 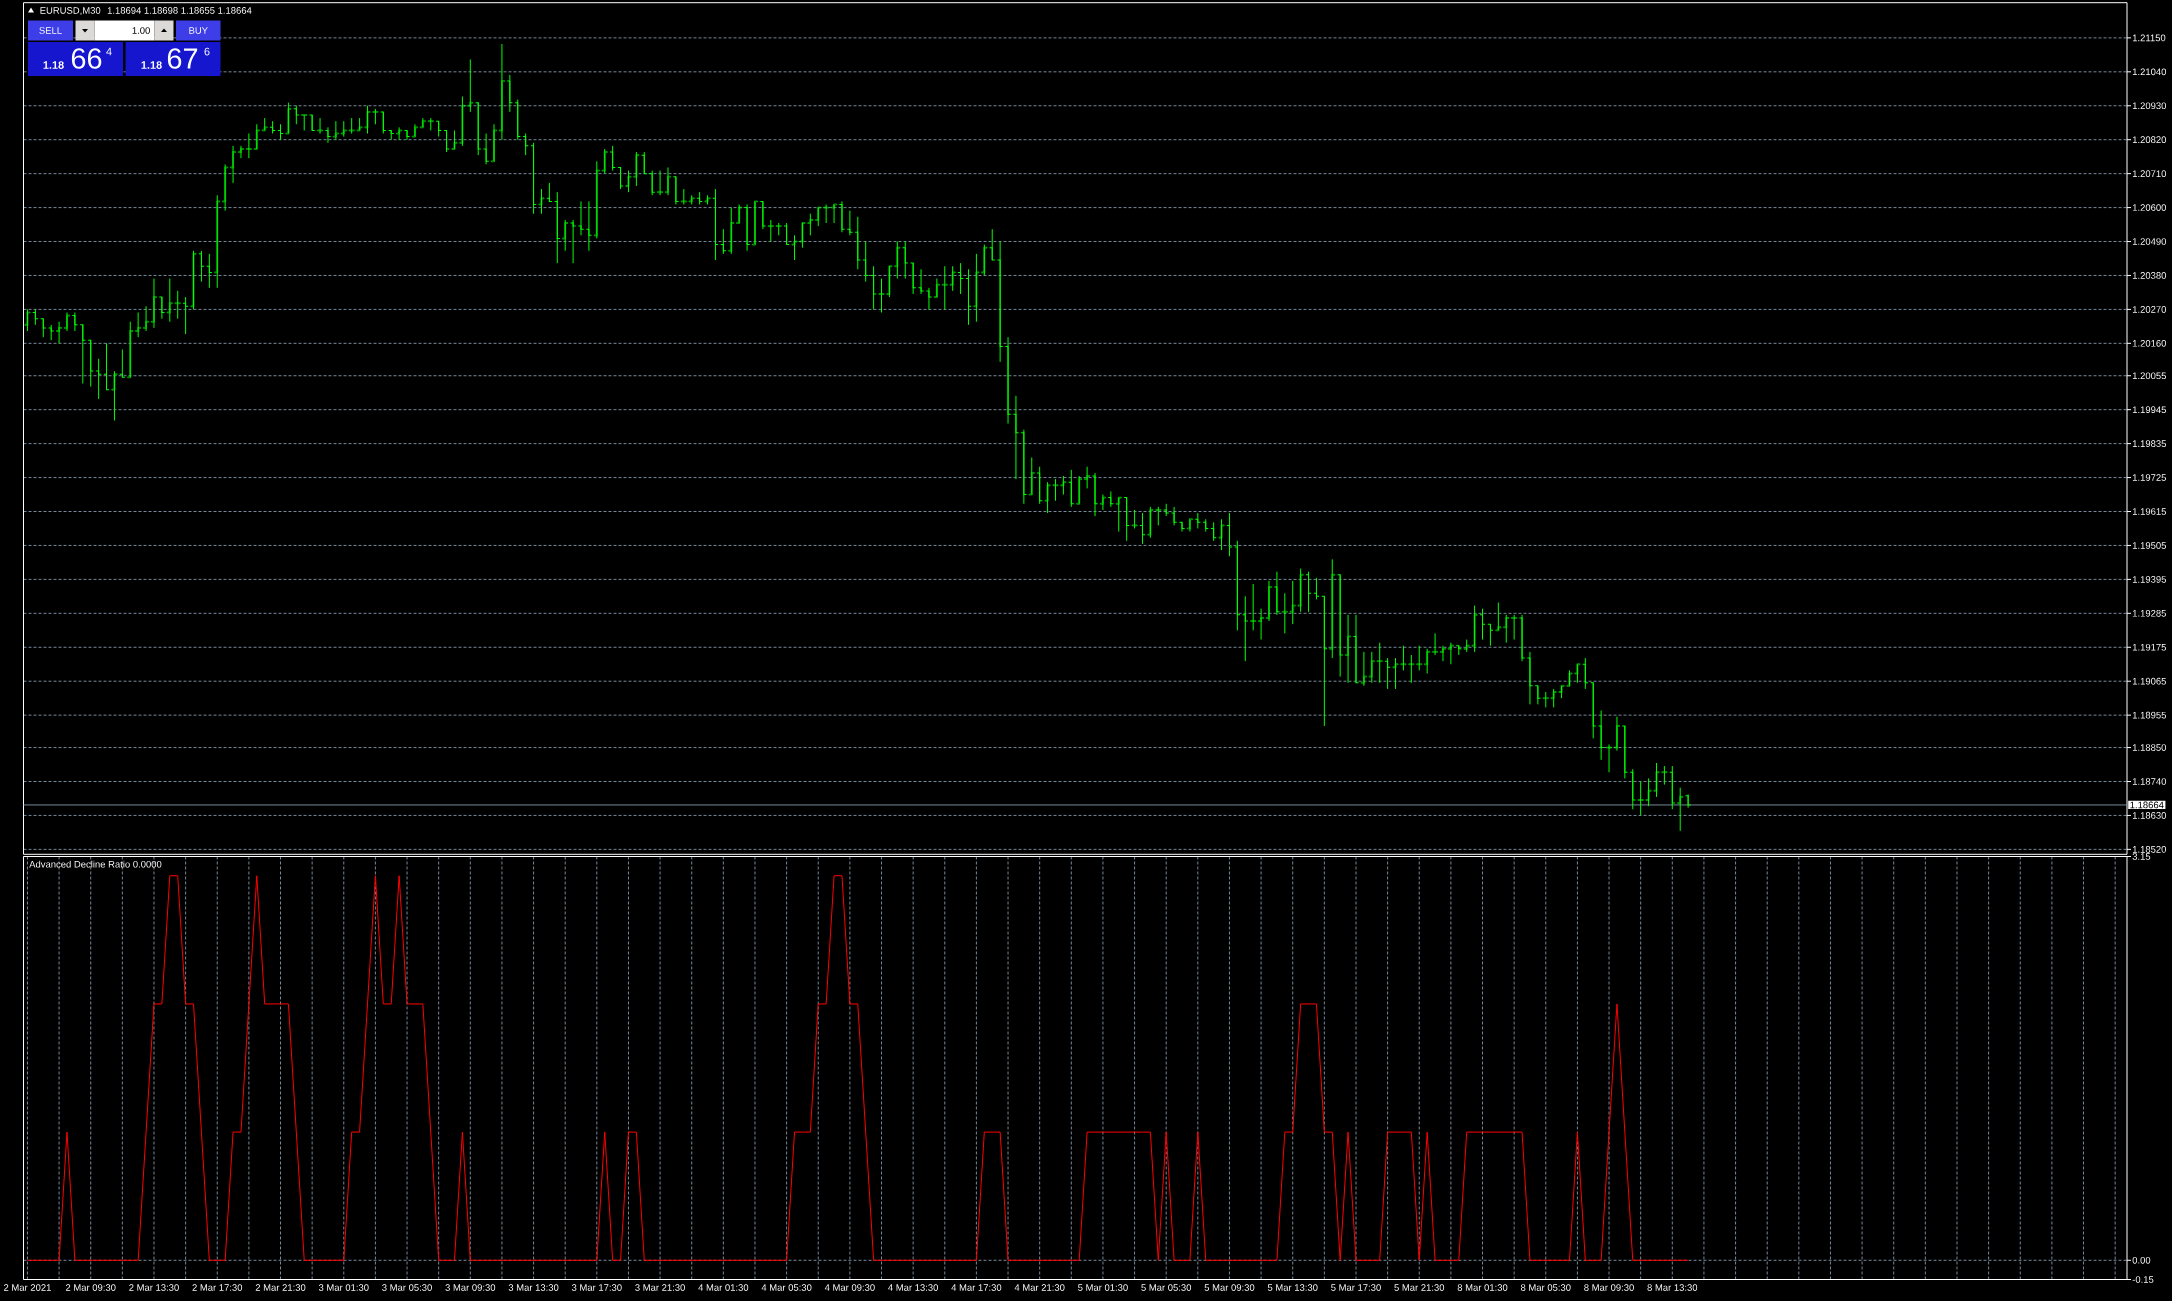 What do you see at coordinates (2149, 343) in the screenshot?
I see `y-tick-label: 1.20160` at bounding box center [2149, 343].